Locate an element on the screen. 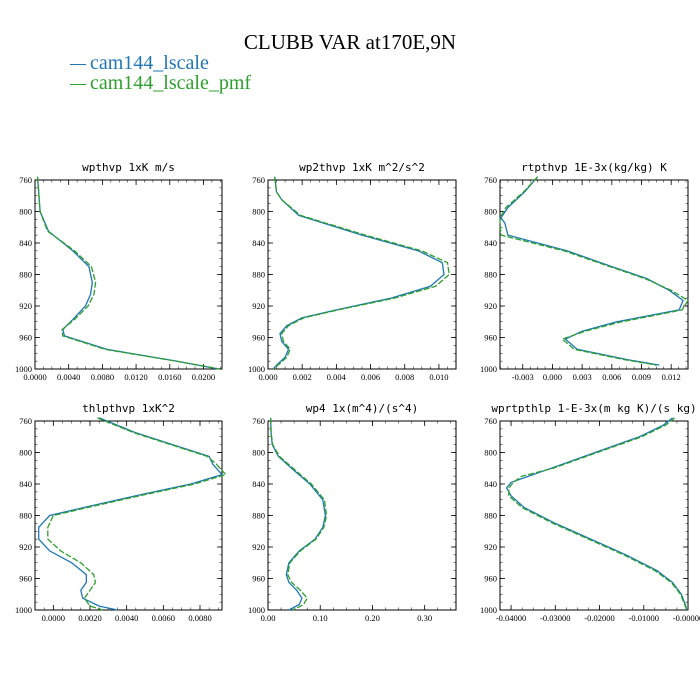 The image size is (700, 700). xtick-label-4-0: 0.00 is located at coordinates (268, 618).